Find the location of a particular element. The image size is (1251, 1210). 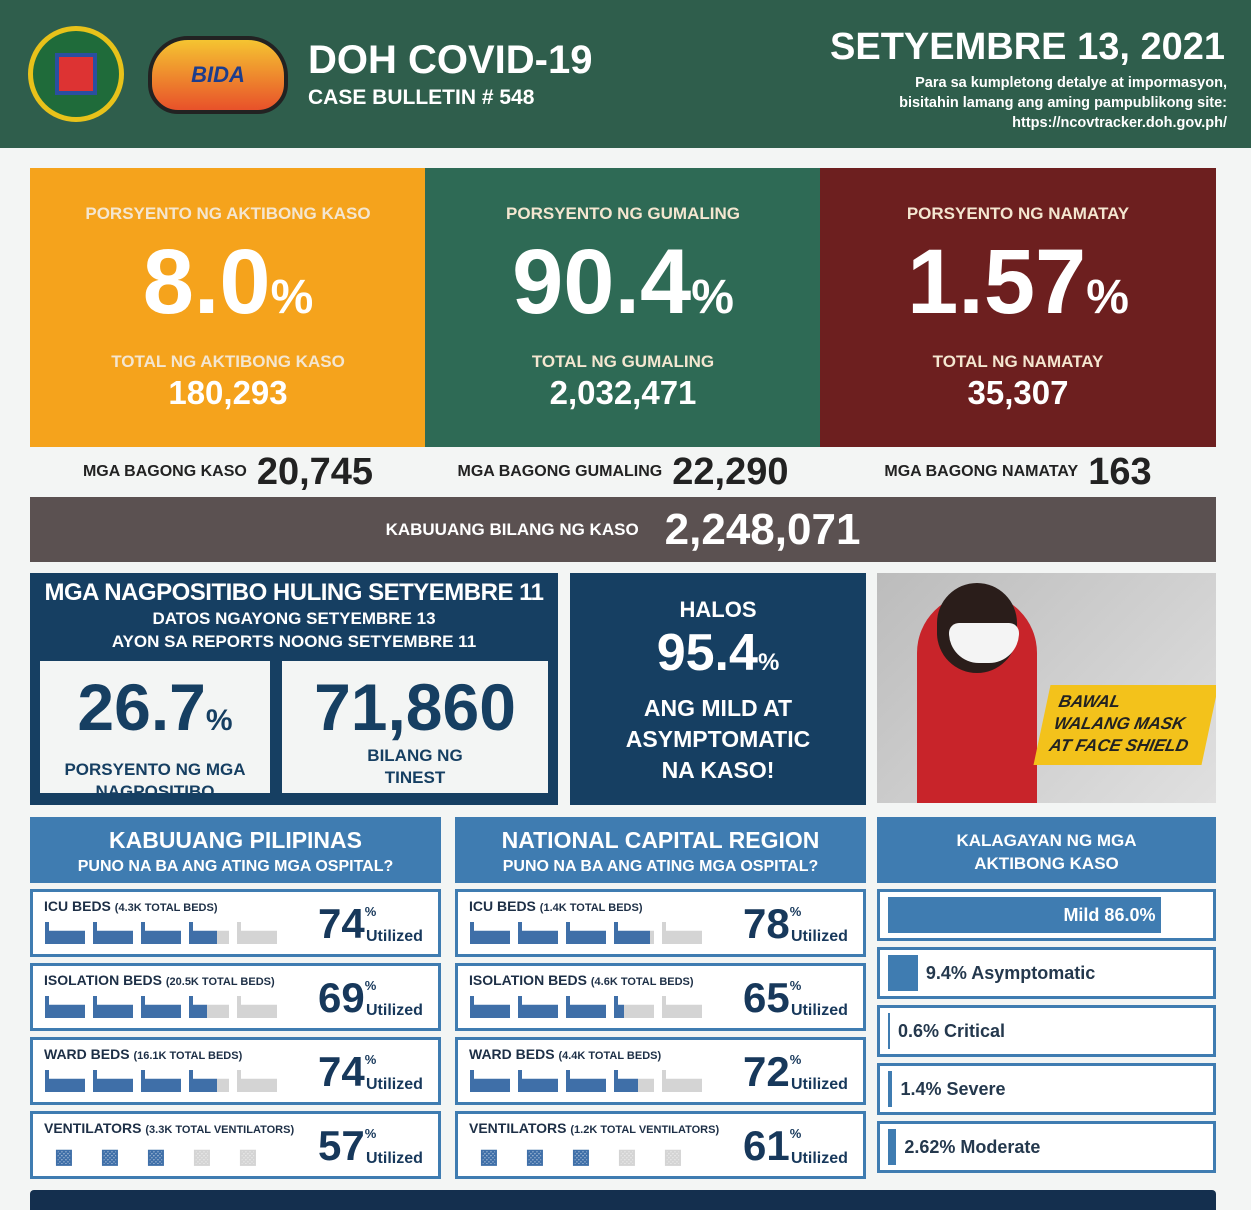

hospital-title: NATIONAL CAPITAL REGION is located at coordinates (660, 840).